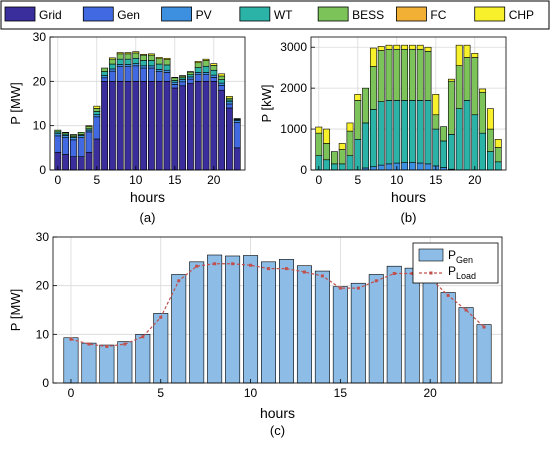  What do you see at coordinates (436, 147) in the screenshot?
I see `bar-wt-h15` at bounding box center [436, 147].